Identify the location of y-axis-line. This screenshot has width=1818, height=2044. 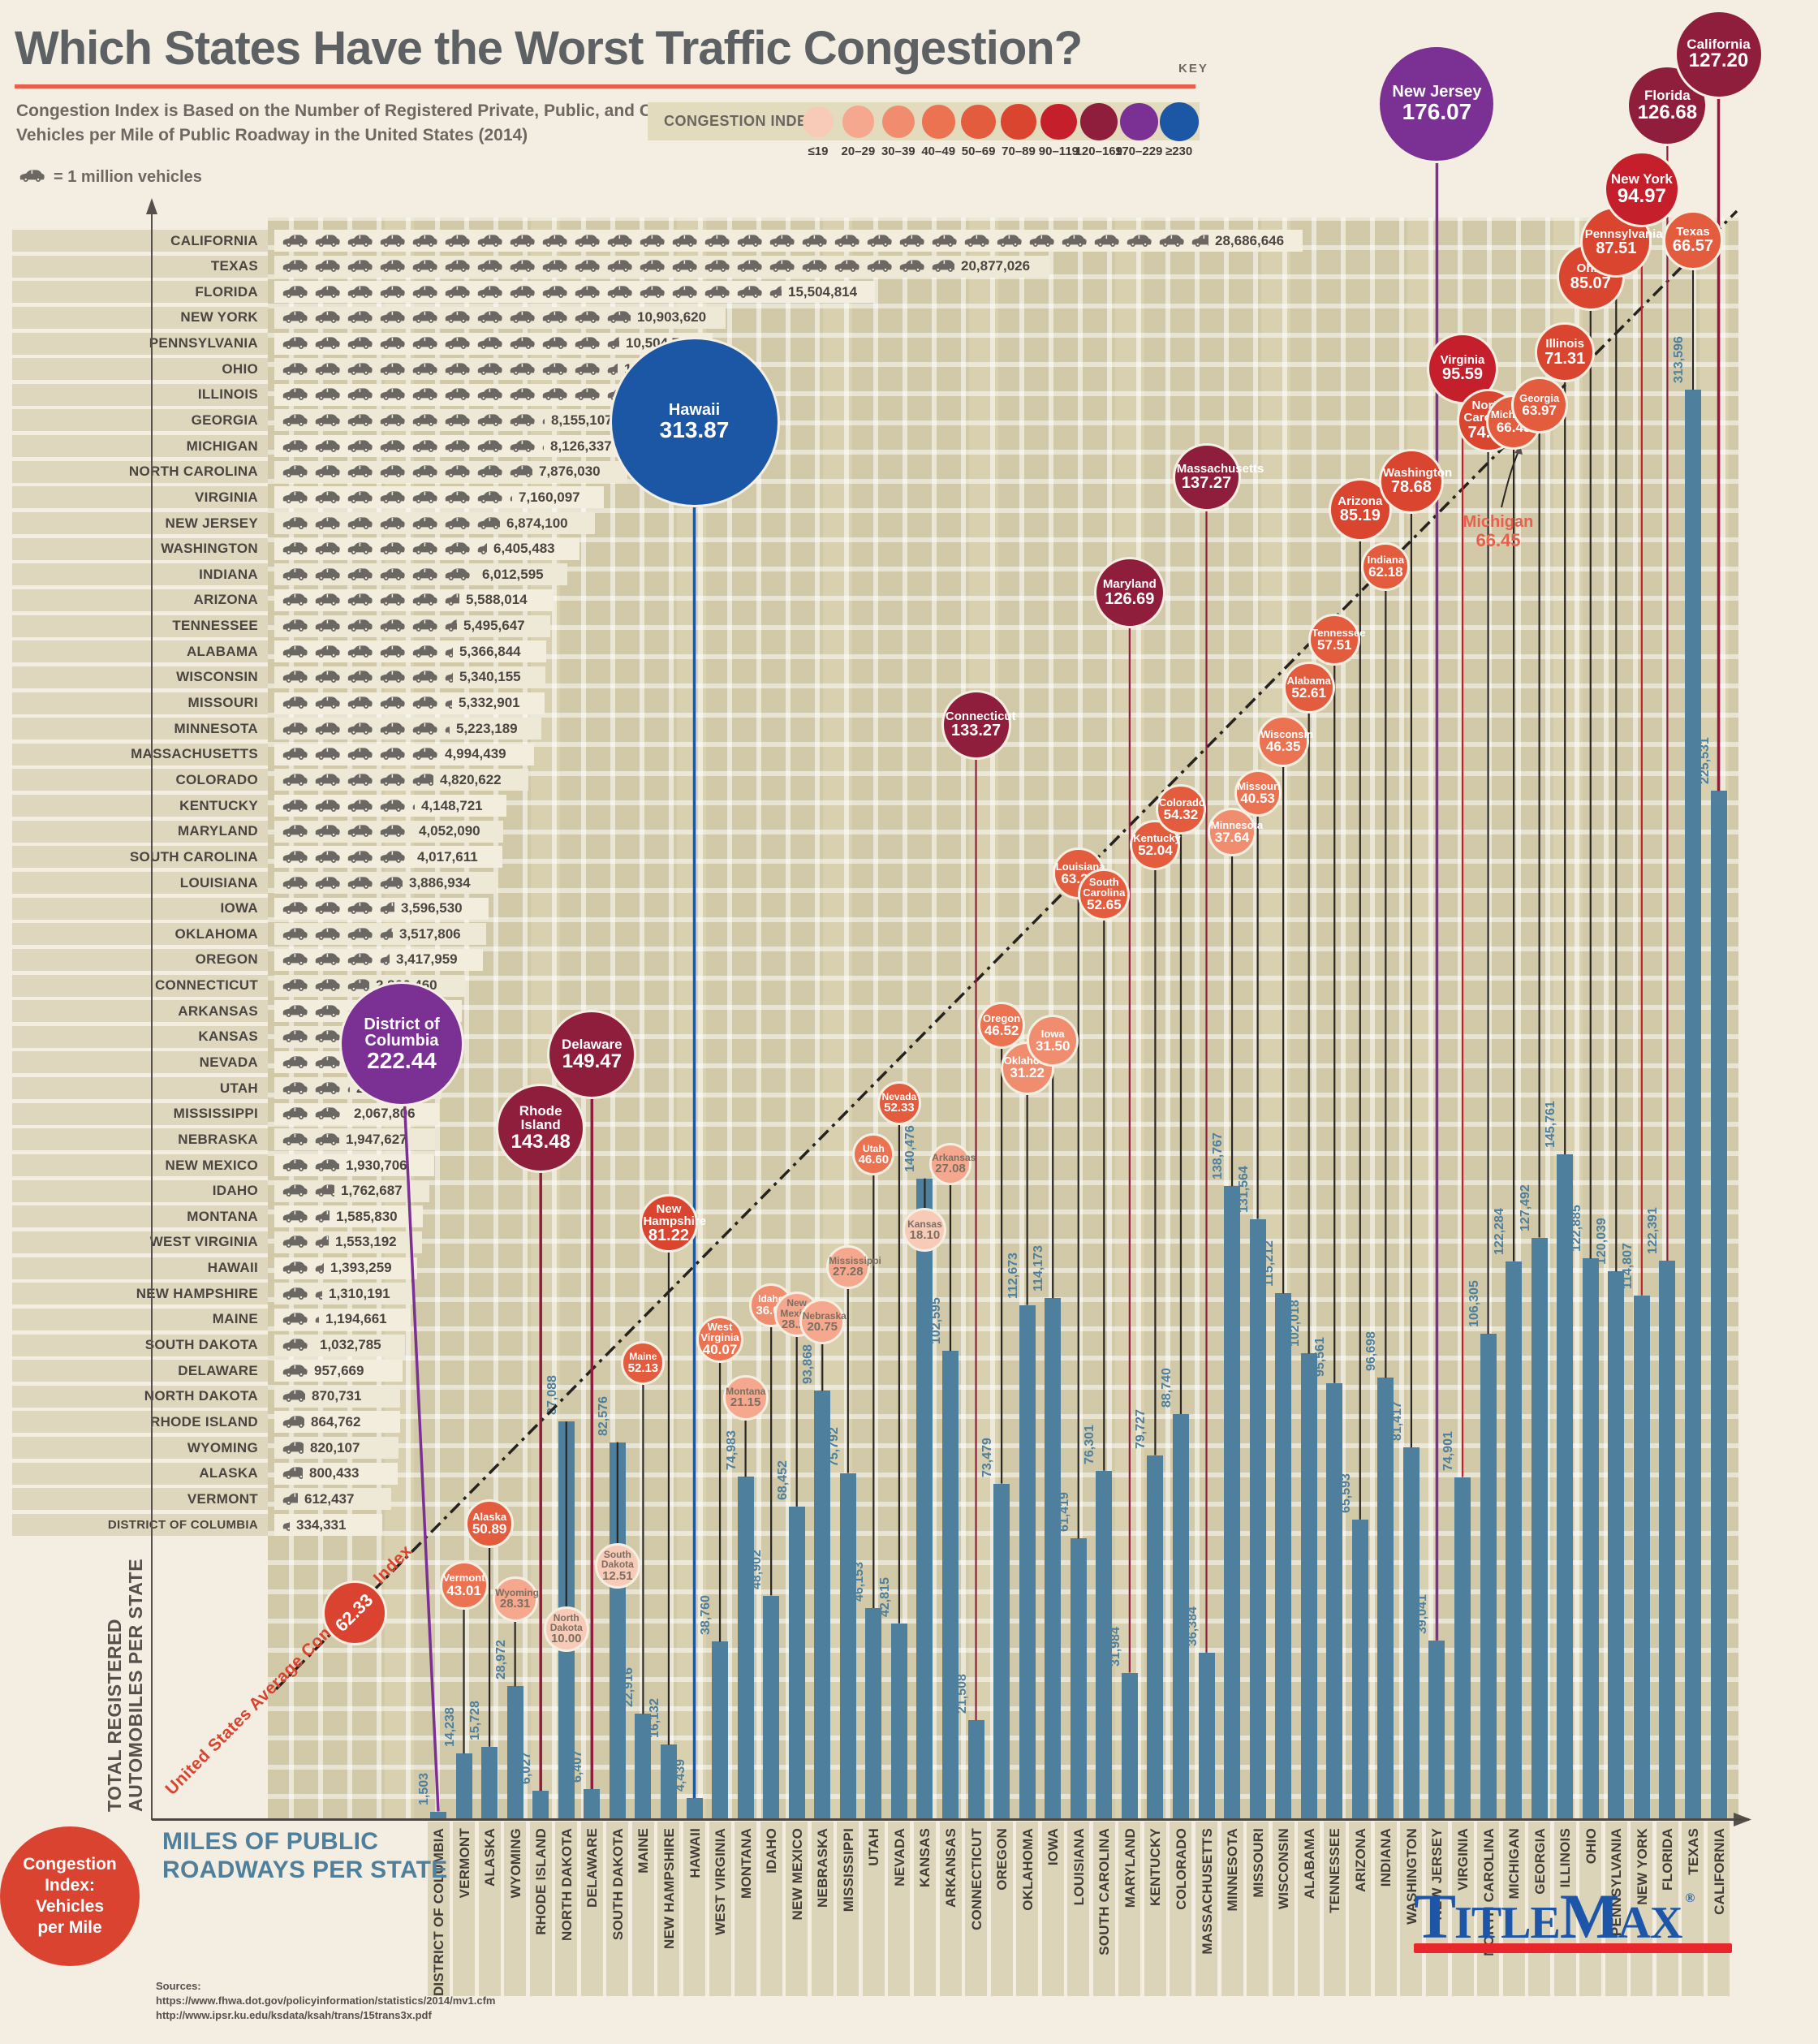
(152, 1011).